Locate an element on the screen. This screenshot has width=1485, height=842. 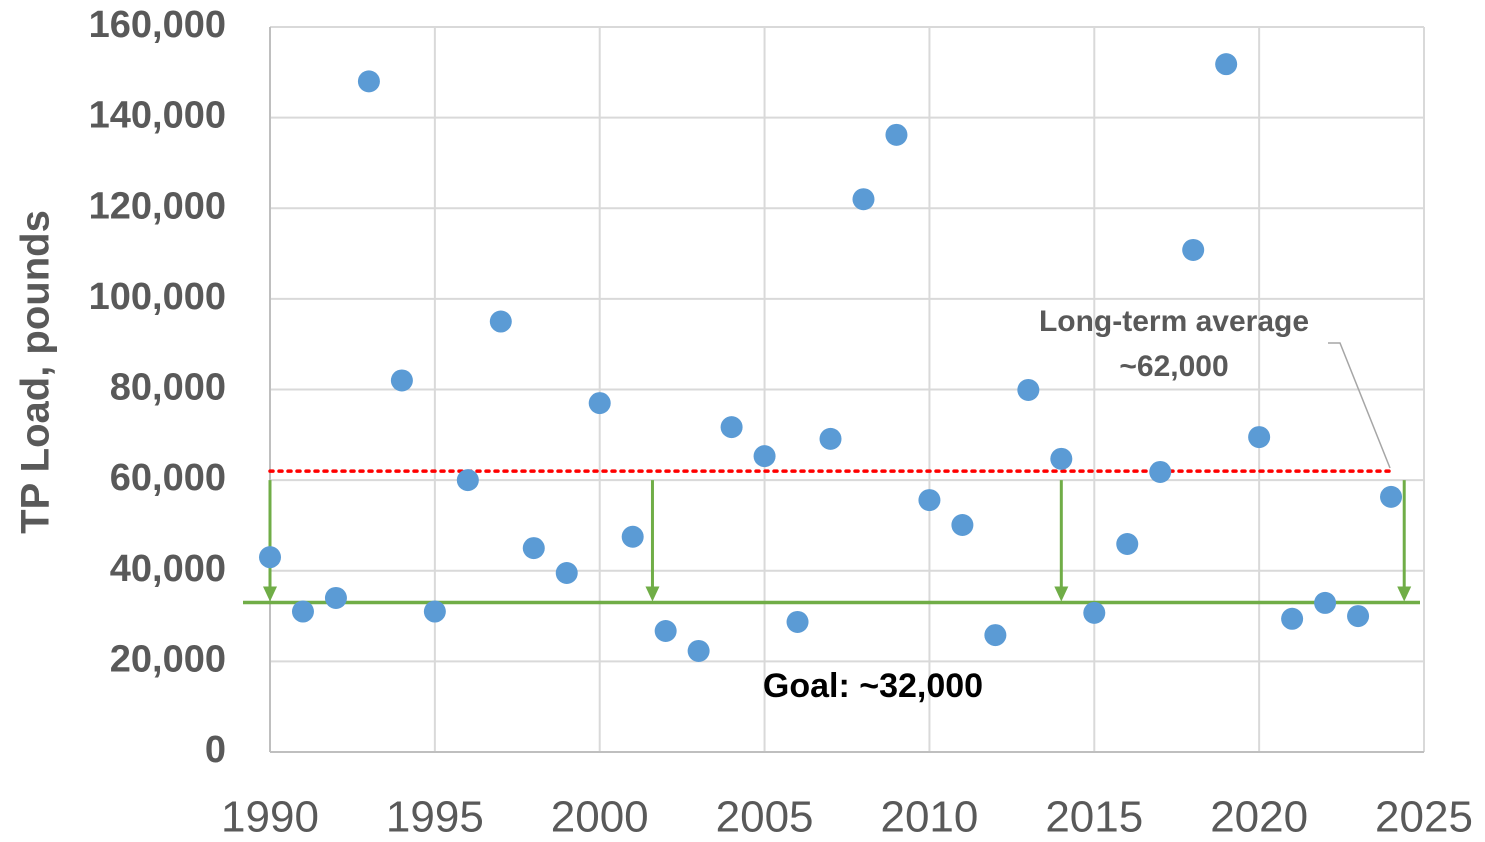
average-label: ~62,000 is located at coordinates (1173, 366).